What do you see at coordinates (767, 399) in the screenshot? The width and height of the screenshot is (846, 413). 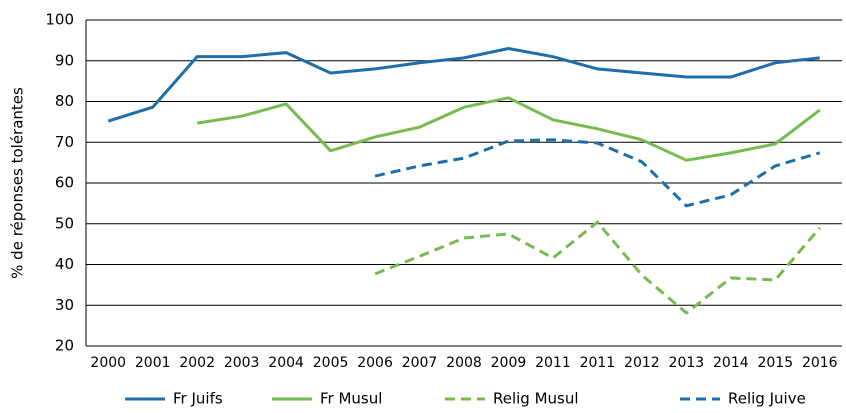 I see `legend-label: Relig Juive` at bounding box center [767, 399].